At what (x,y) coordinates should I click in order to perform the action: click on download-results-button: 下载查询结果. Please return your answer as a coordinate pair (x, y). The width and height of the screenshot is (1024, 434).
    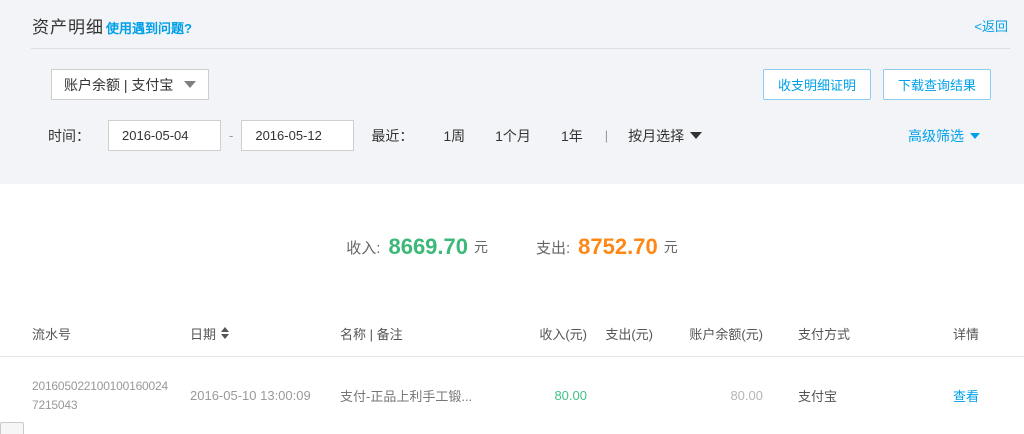
    Looking at the image, I should click on (936, 84).